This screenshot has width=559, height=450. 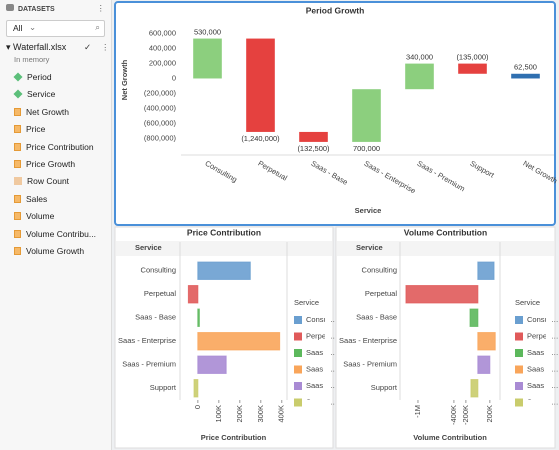 I want to click on value-label: 340,000, so click(x=419, y=57).